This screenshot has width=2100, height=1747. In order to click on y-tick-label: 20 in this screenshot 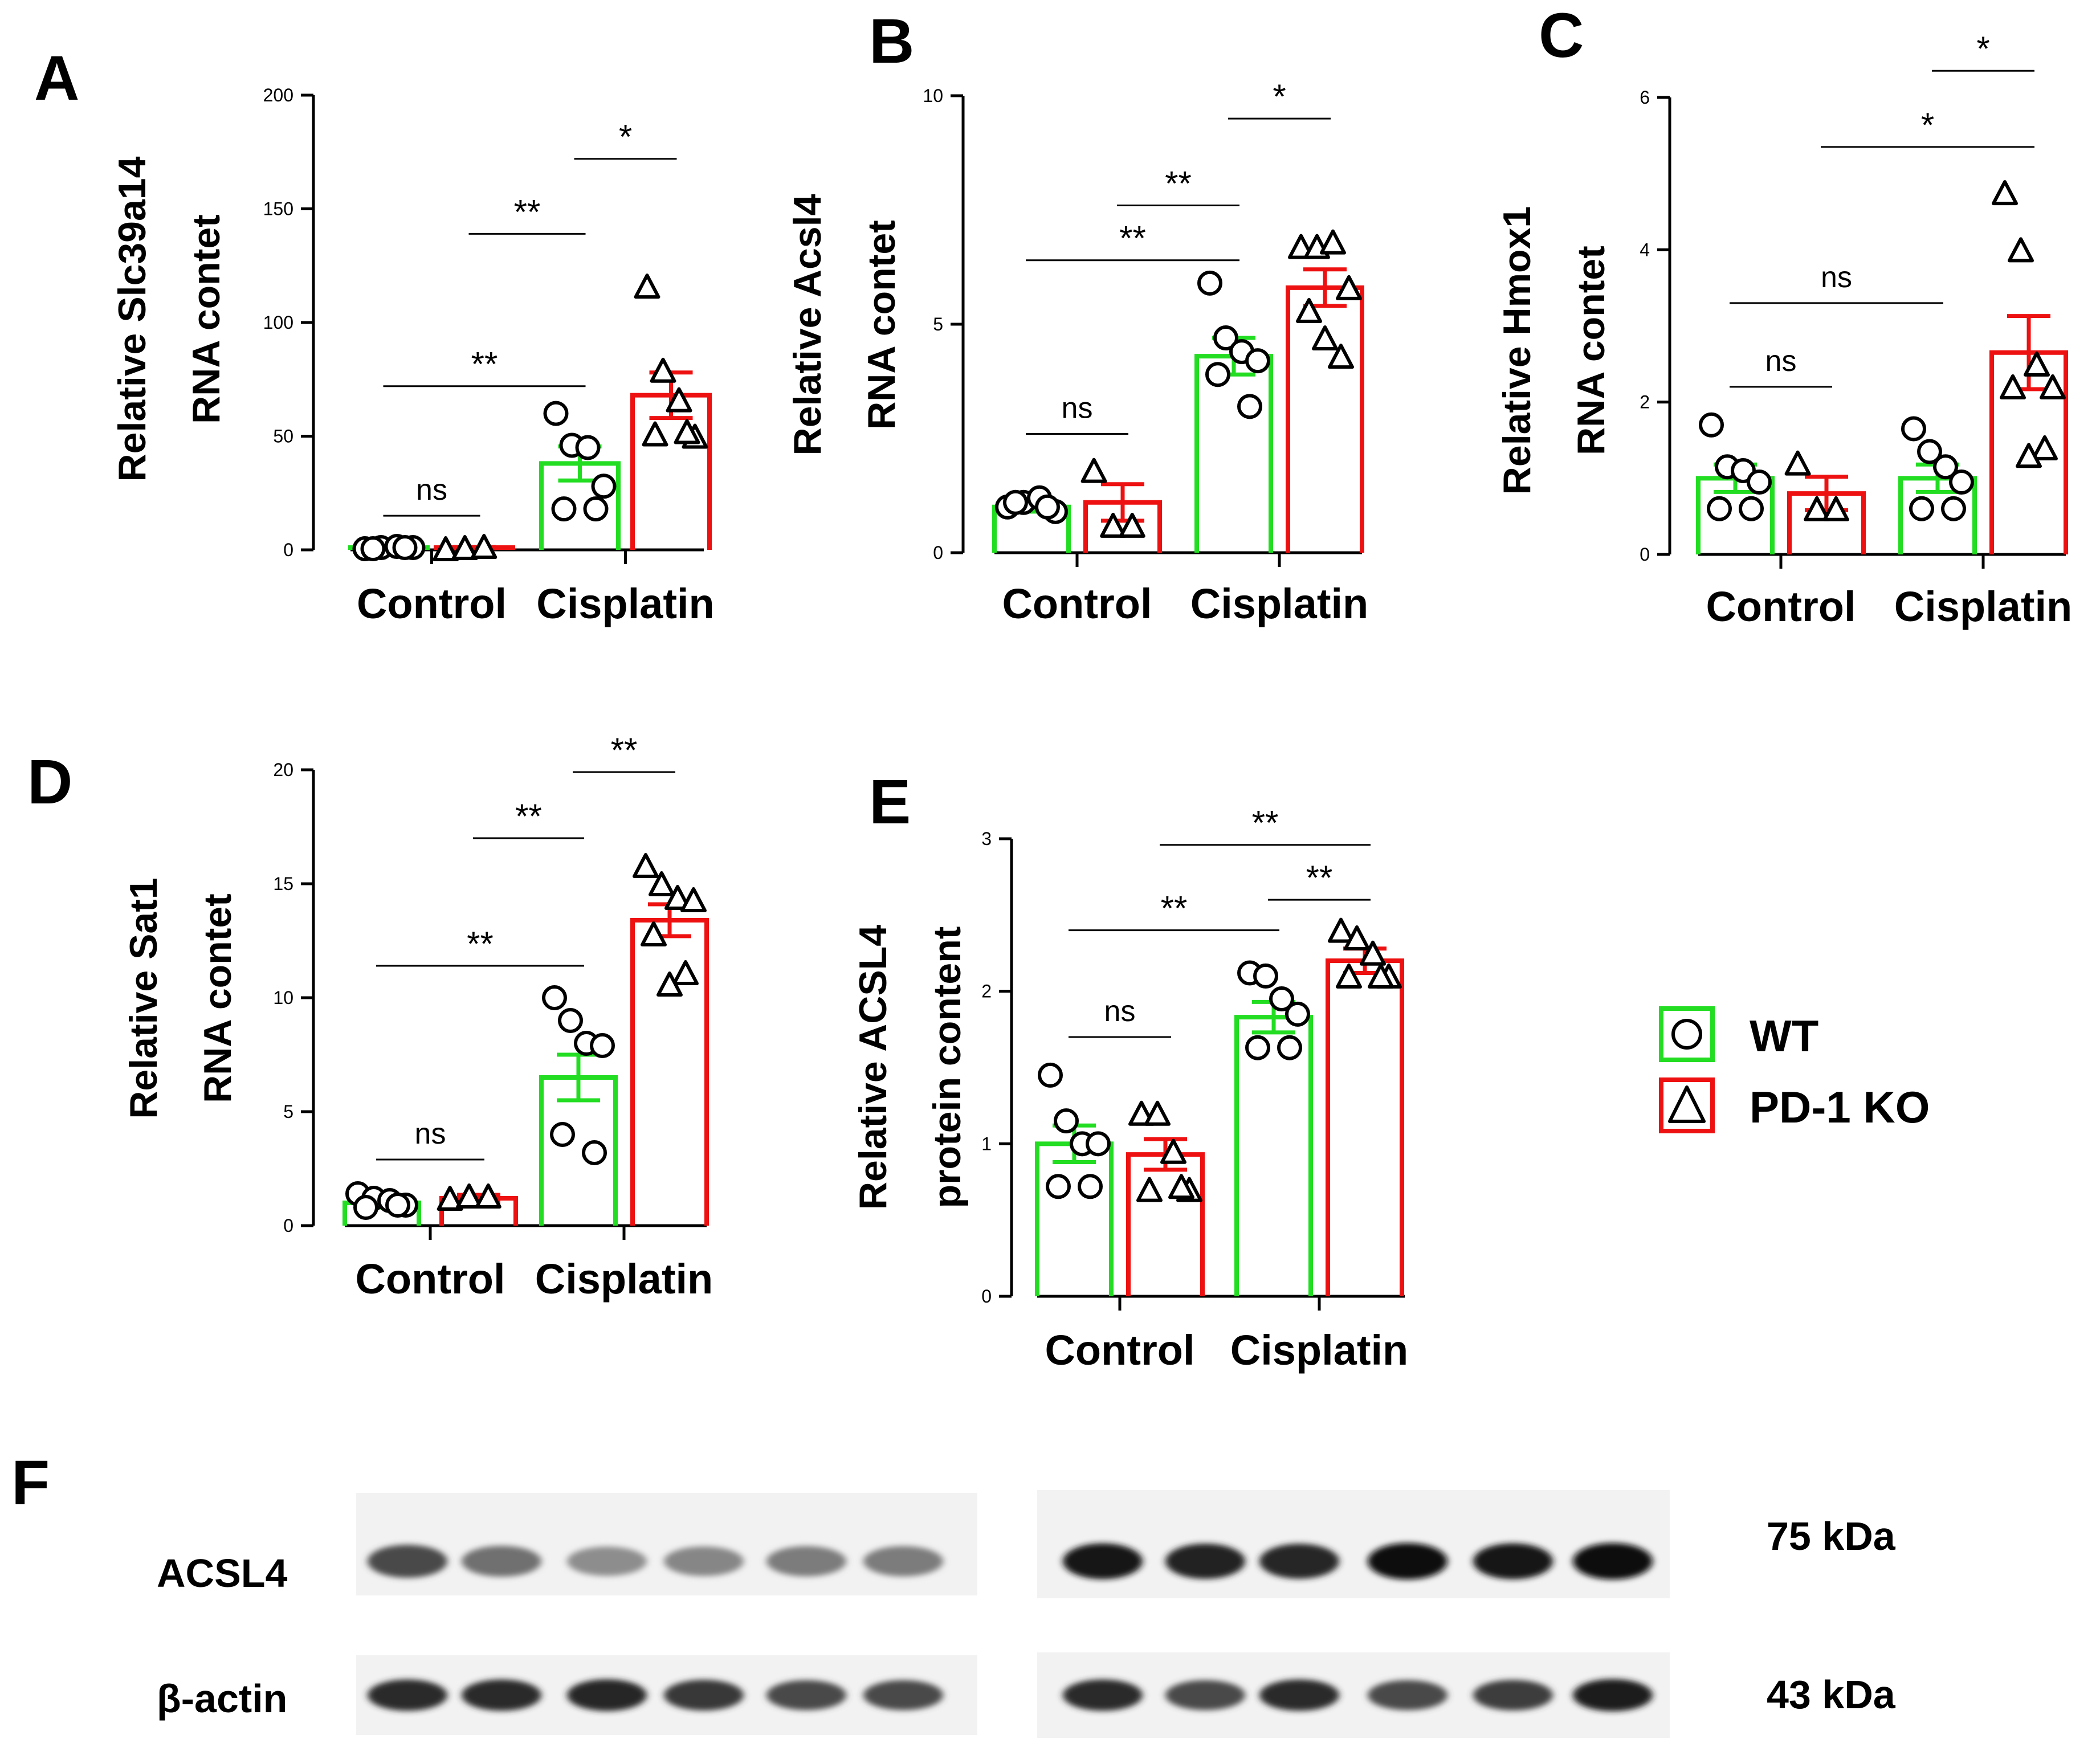, I will do `click(283, 770)`.